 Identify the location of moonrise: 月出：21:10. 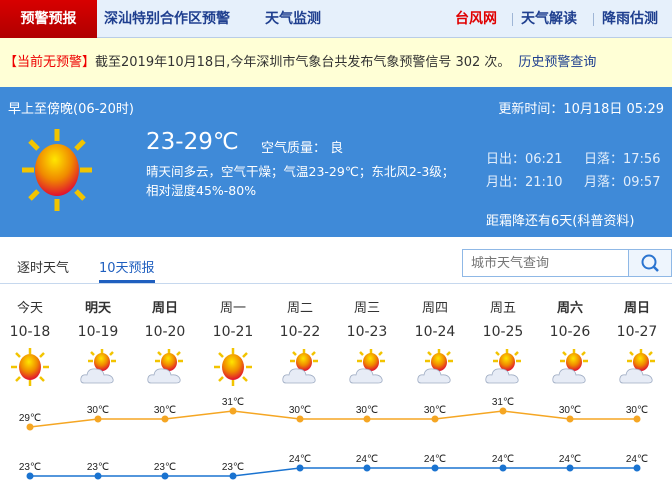
(524, 182).